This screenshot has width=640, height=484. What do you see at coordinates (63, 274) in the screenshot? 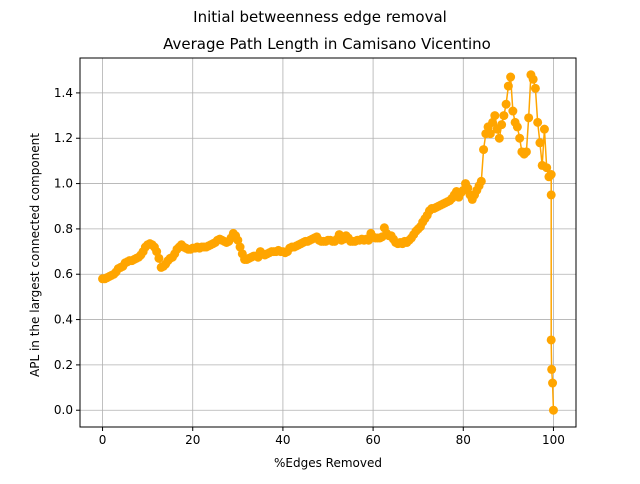
I see `y-tick-label: 0.6` at bounding box center [63, 274].